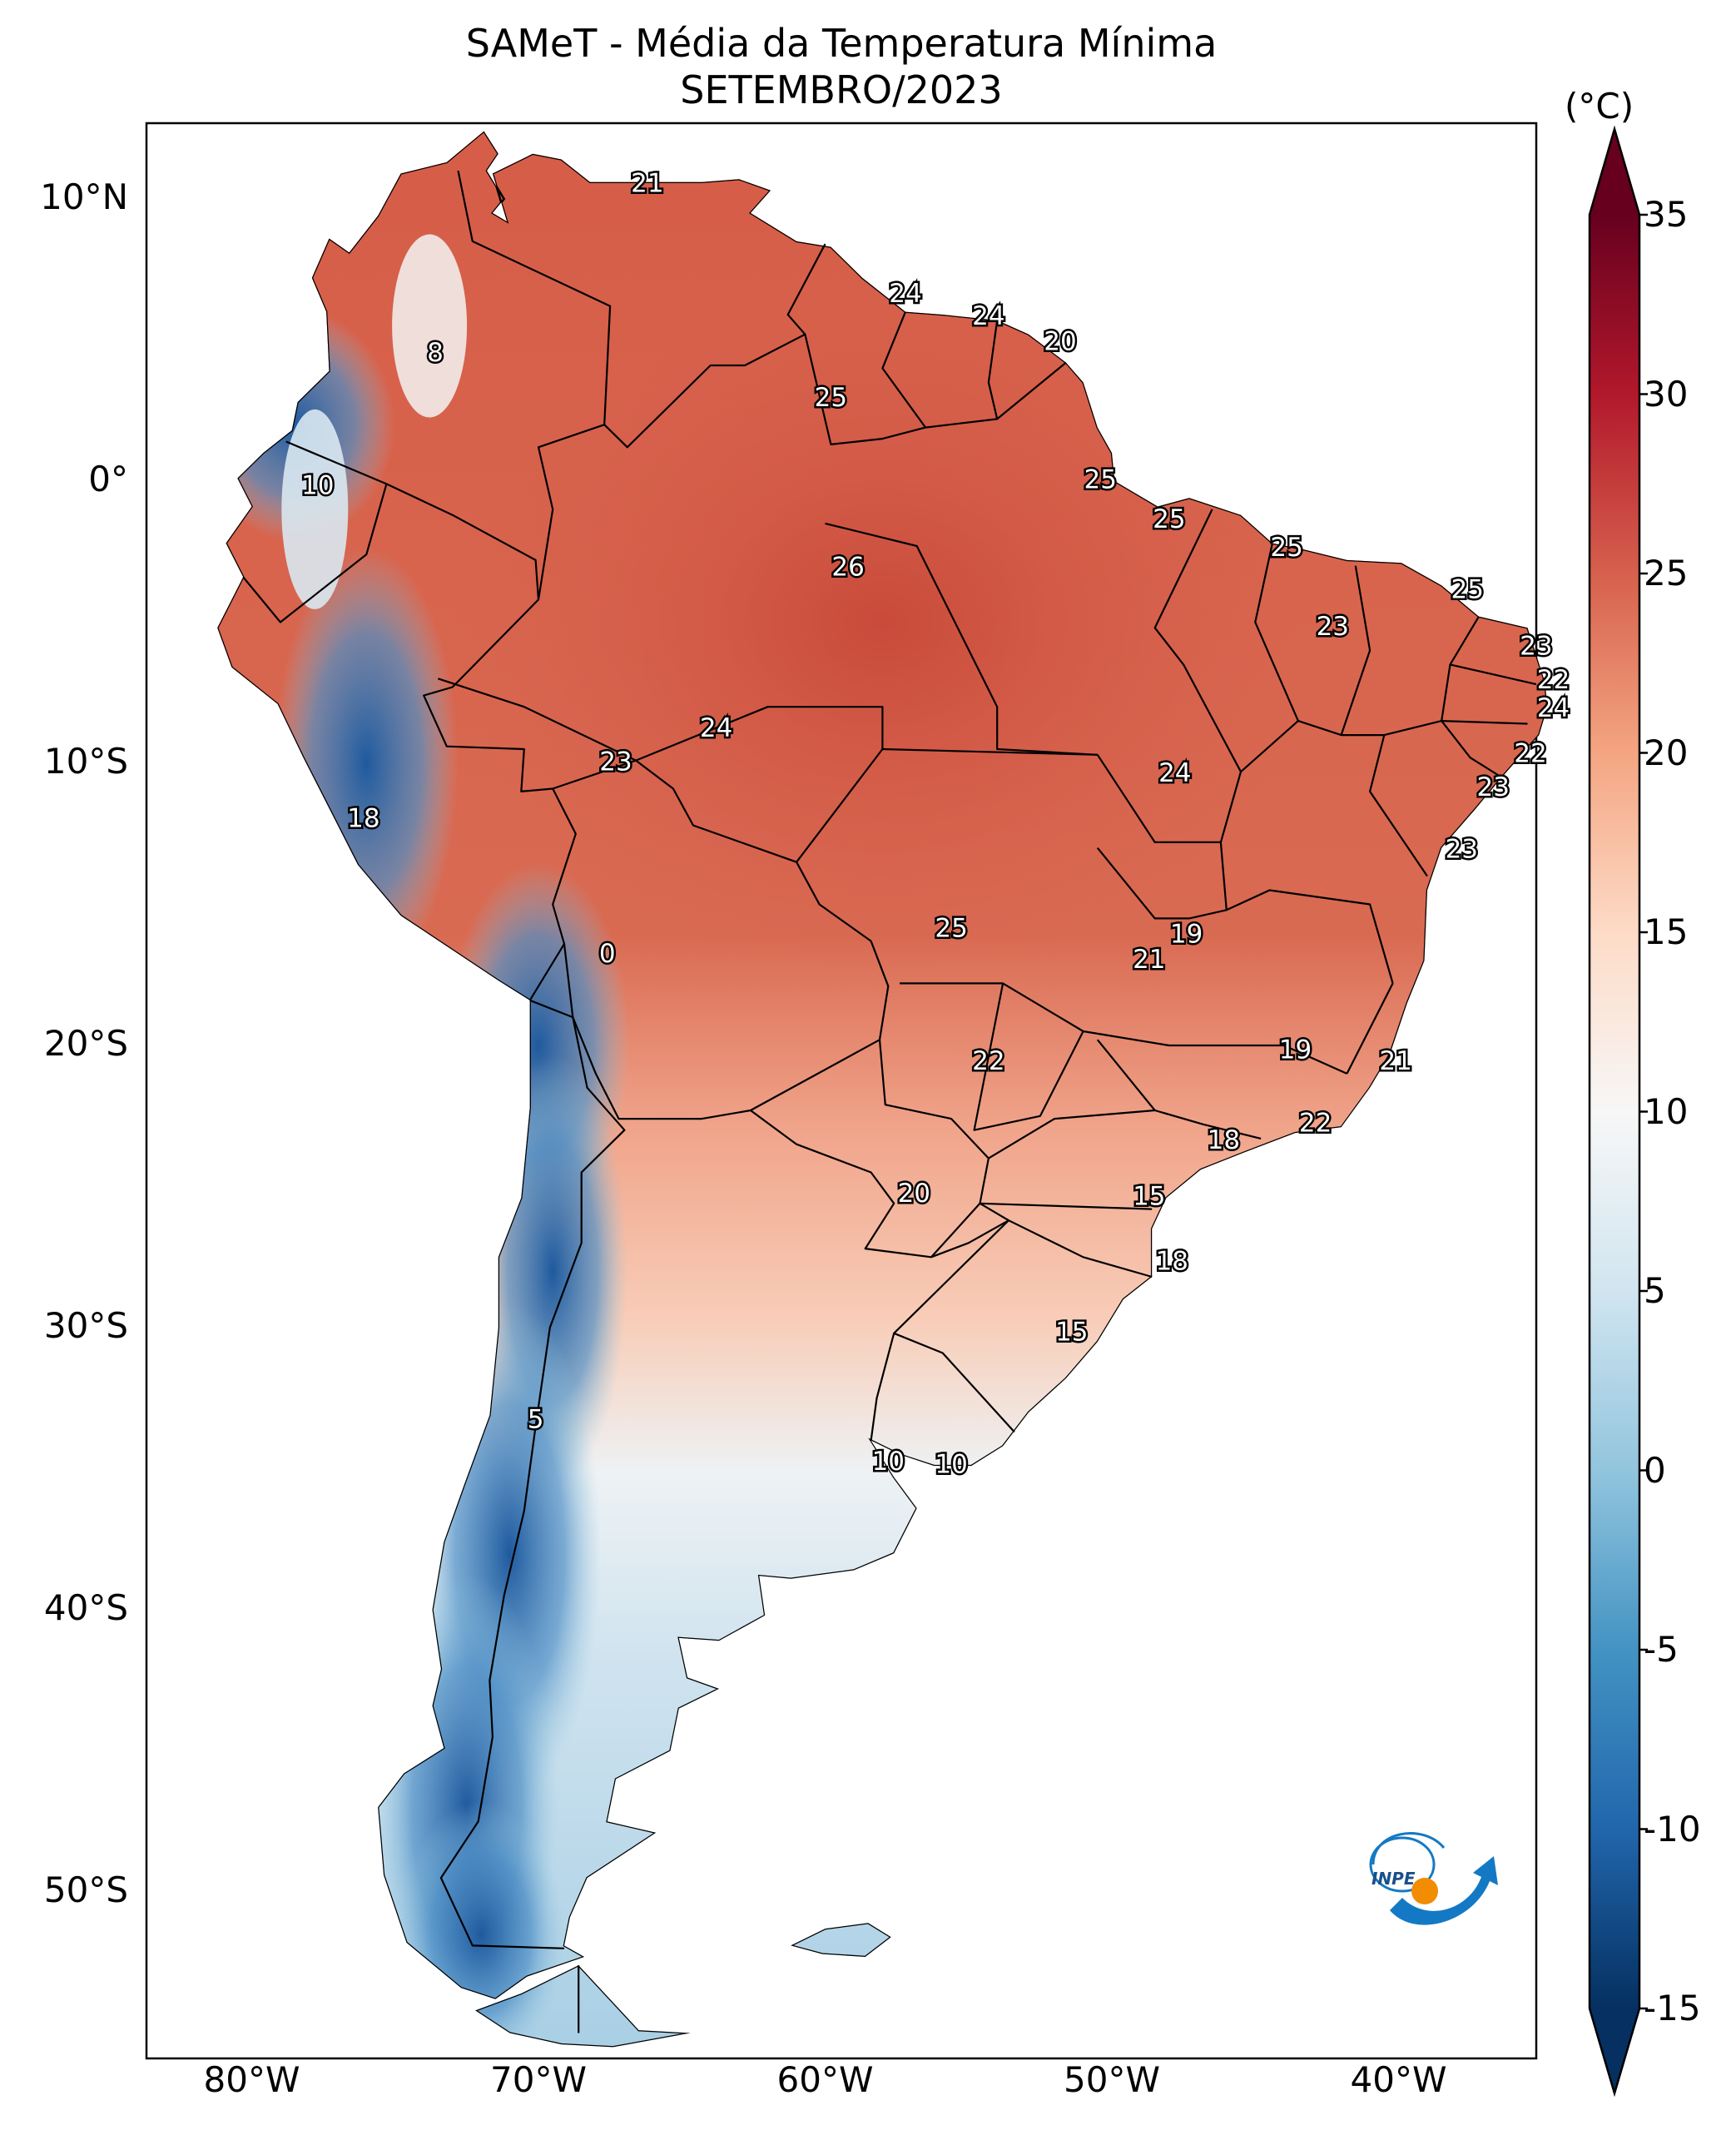 This screenshot has width=1736, height=2130. Describe the element at coordinates (85, 1043) in the screenshot. I see `lat-tick-label: 20°S` at that location.